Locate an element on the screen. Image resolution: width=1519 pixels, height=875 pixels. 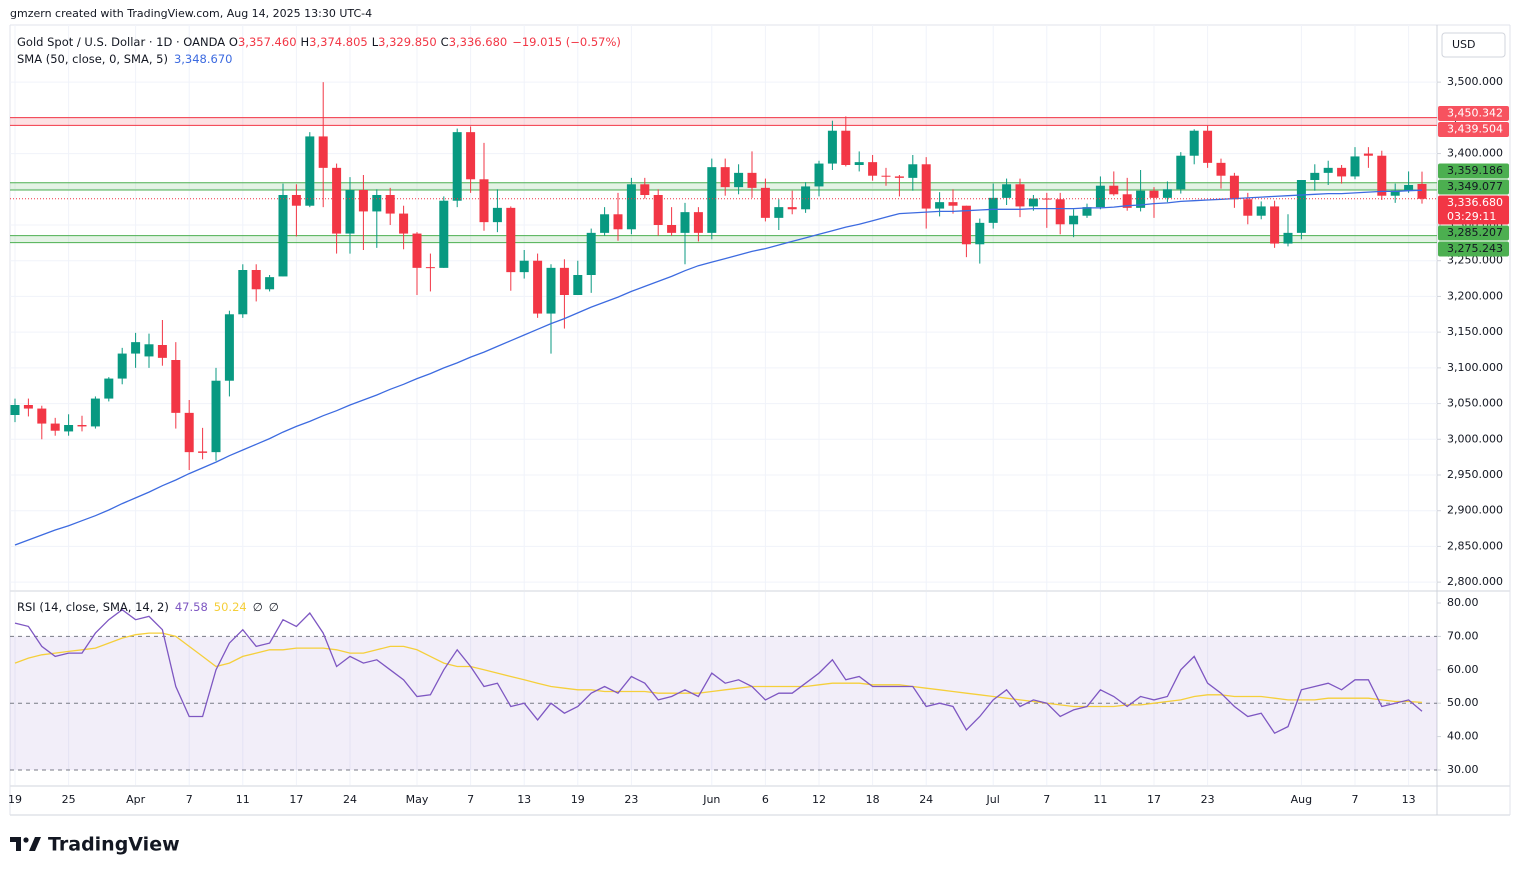
legend-value: 50.24 is located at coordinates (230, 607).